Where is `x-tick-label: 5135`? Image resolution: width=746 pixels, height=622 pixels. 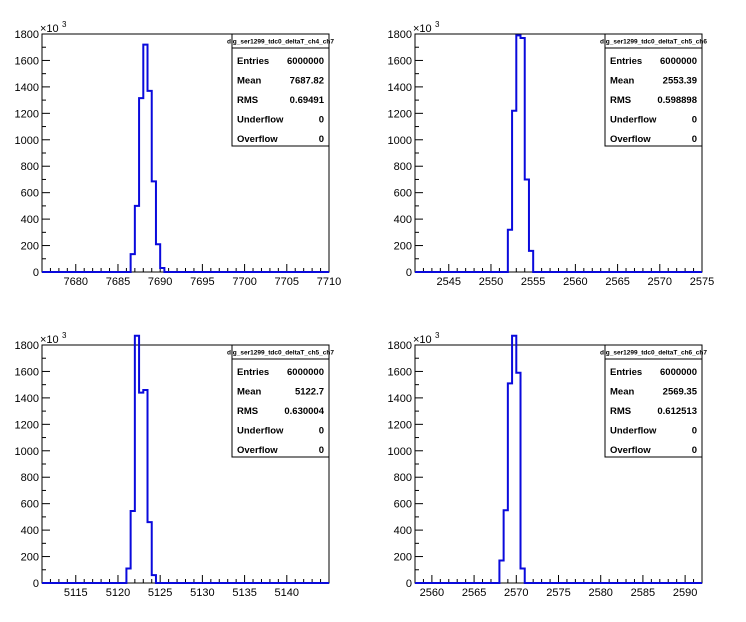 x-tick-label: 5135 is located at coordinates (244, 593).